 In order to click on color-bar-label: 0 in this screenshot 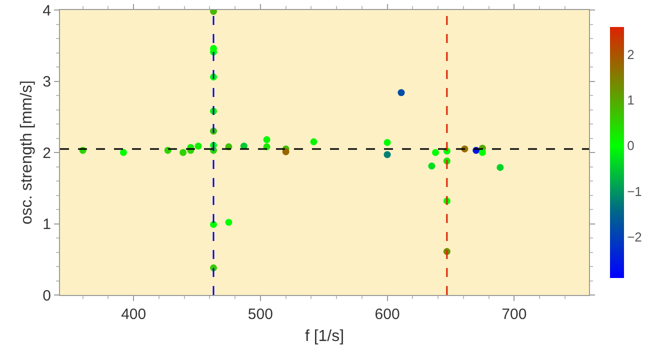, I will do `click(630, 146)`.